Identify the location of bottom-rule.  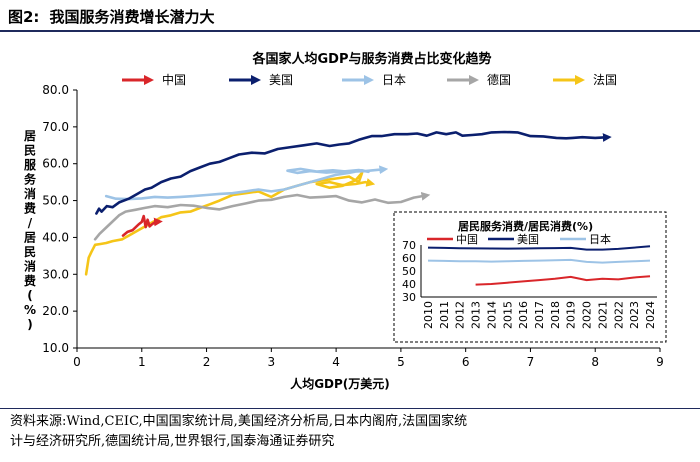
(350, 408).